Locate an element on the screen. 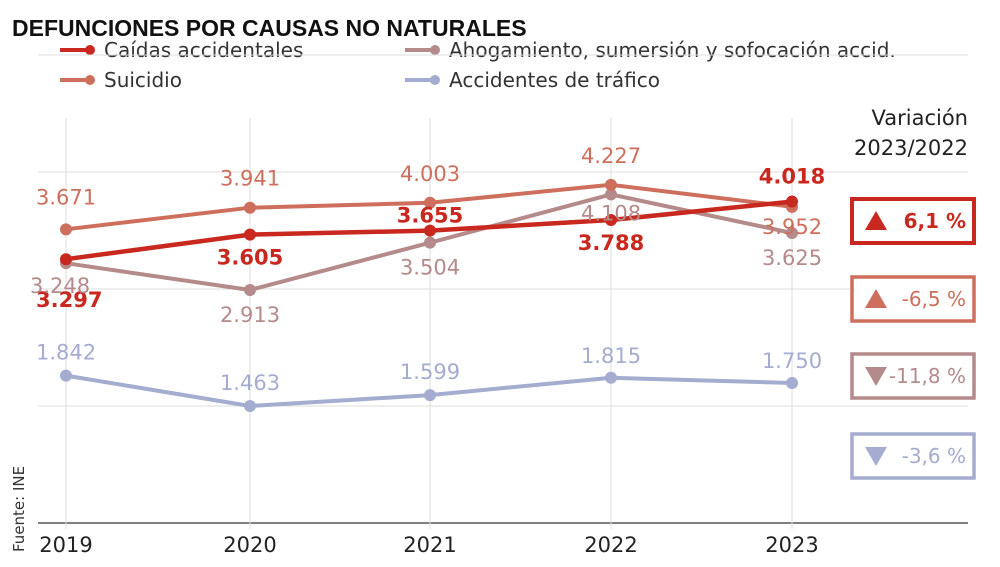  x-tick-label: 2022 is located at coordinates (610, 545).